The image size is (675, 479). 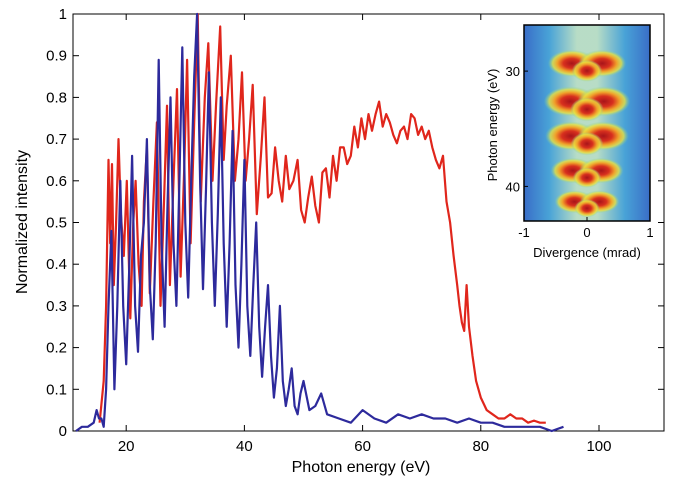 I want to click on y-tick-label: 0.8, so click(x=56, y=97).